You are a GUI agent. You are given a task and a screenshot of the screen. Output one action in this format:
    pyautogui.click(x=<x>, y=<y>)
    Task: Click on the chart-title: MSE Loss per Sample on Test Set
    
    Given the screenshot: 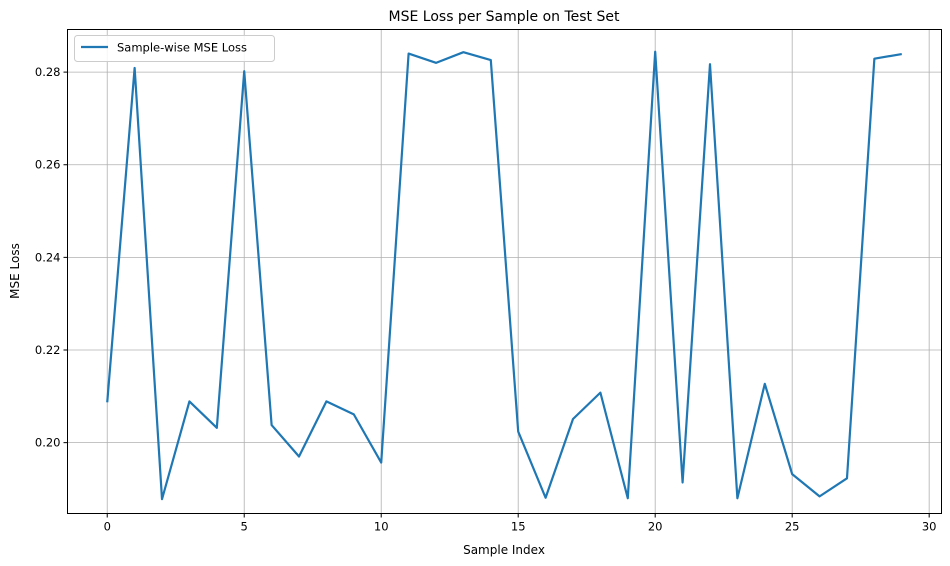 What is the action you would take?
    pyautogui.click(x=504, y=17)
    